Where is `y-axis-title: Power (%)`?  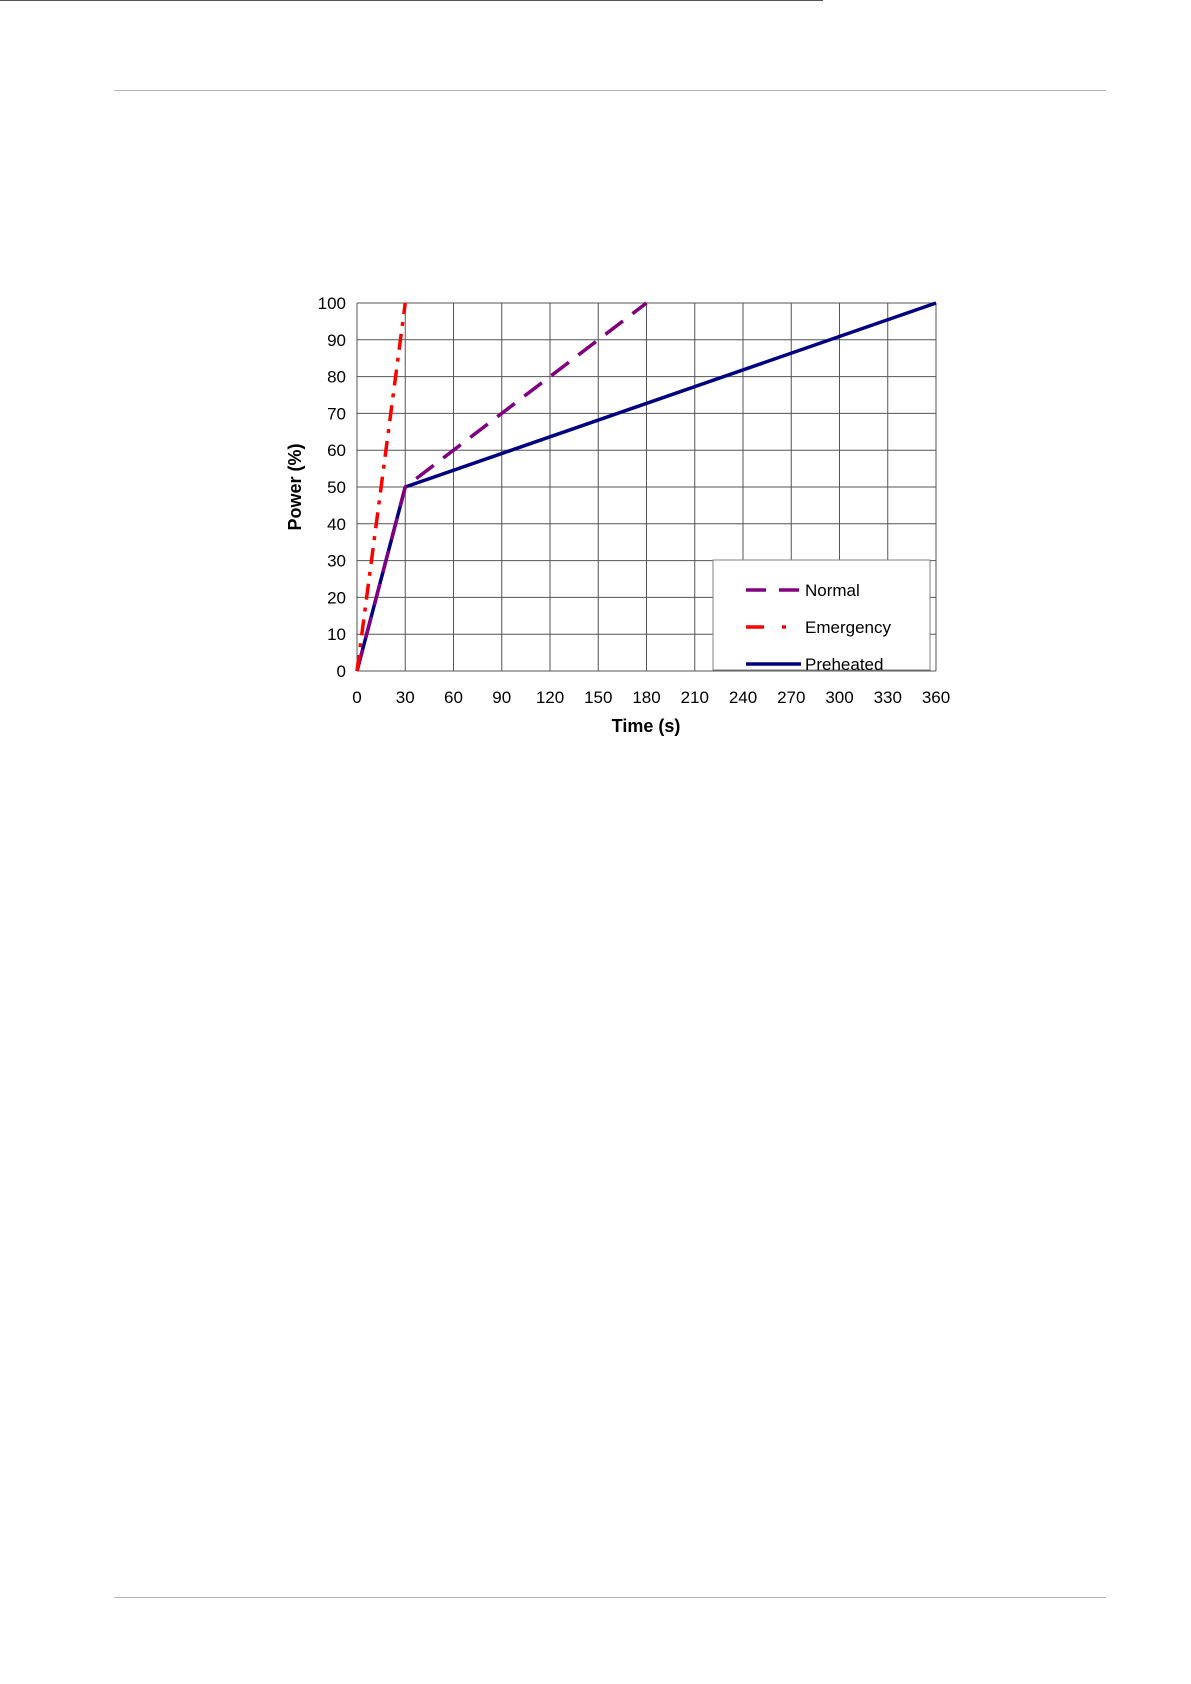
y-axis-title: Power (%) is located at coordinates (295, 486).